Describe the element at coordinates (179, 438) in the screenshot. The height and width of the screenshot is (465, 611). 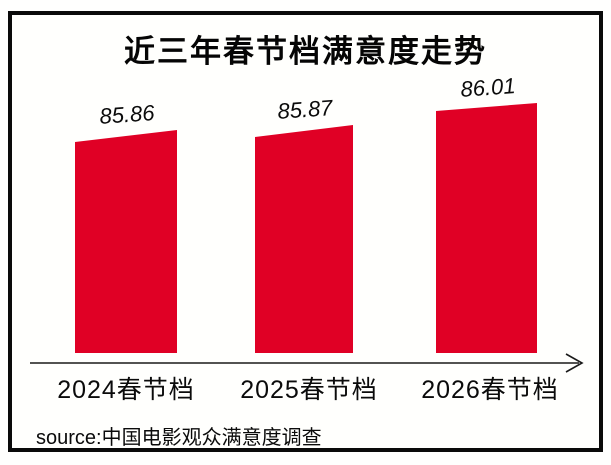
I see `source-caption: source:中国电影观众满意度调查` at that location.